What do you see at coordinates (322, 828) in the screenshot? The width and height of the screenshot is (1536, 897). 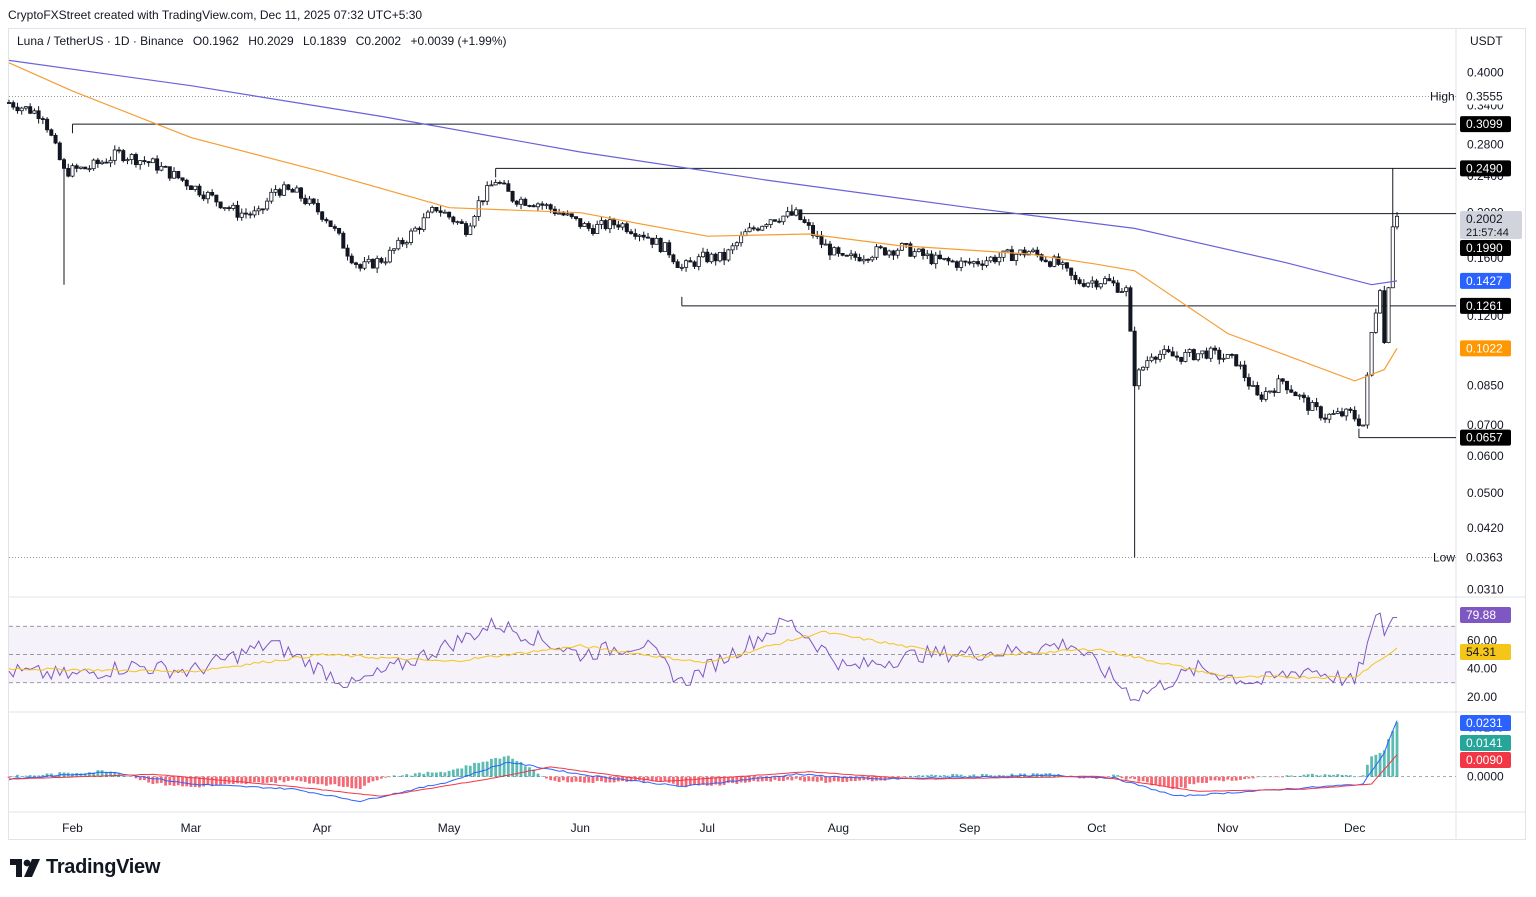 I see `x-axis-tick: Apr` at bounding box center [322, 828].